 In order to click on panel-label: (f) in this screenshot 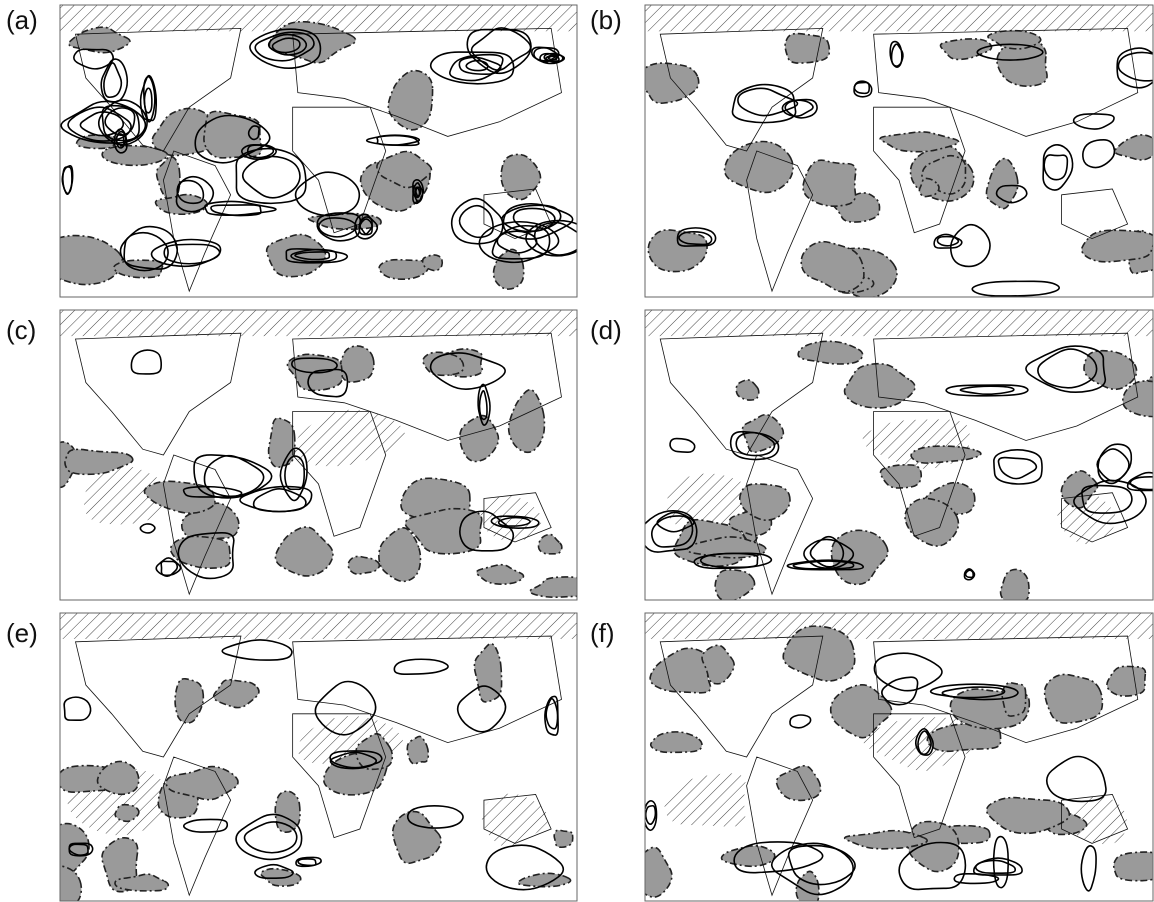, I will do `click(602, 633)`.